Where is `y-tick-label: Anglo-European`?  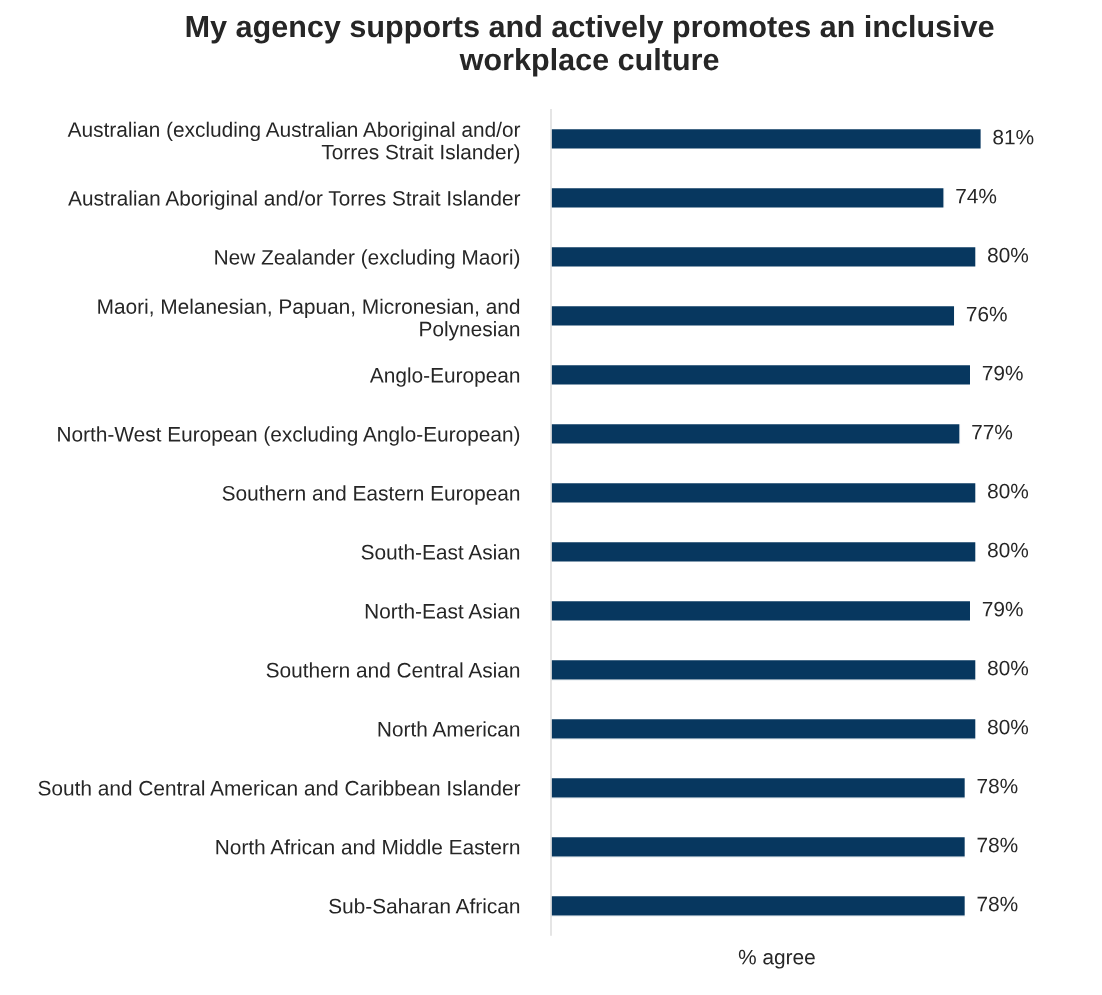 y-tick-label: Anglo-European is located at coordinates (444, 377).